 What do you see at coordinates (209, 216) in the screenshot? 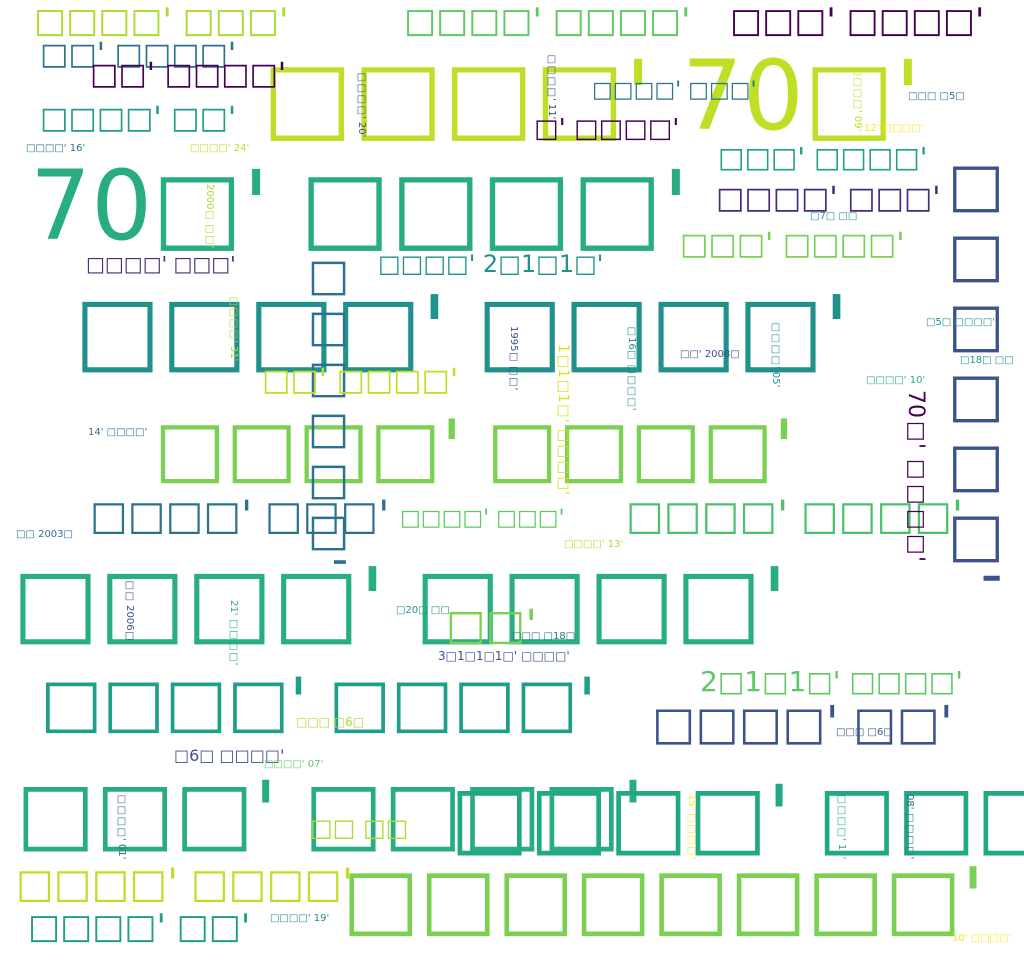
I see `word-cloud-term: 2000□ □□'` at bounding box center [209, 216].